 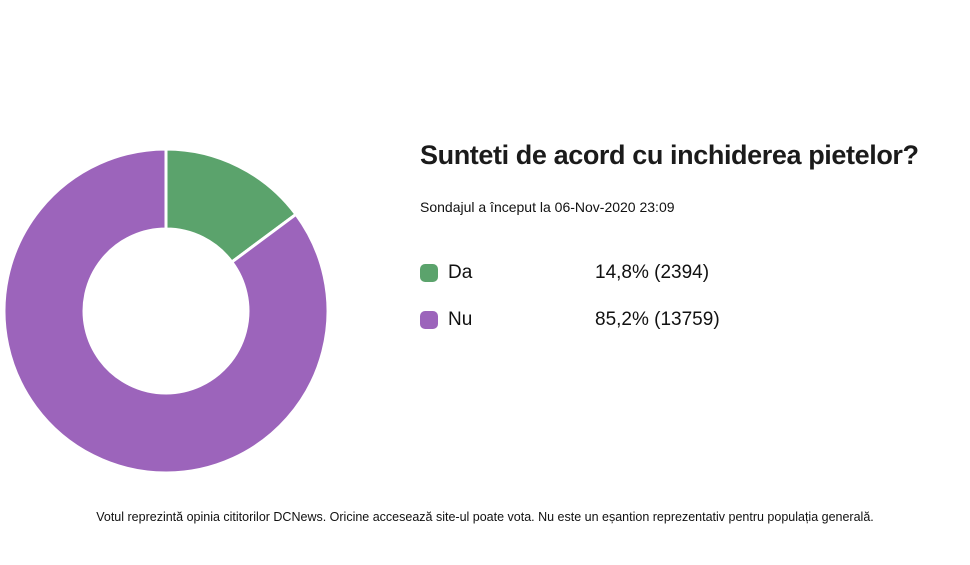 I want to click on legend-swatch-nu, so click(x=429, y=320).